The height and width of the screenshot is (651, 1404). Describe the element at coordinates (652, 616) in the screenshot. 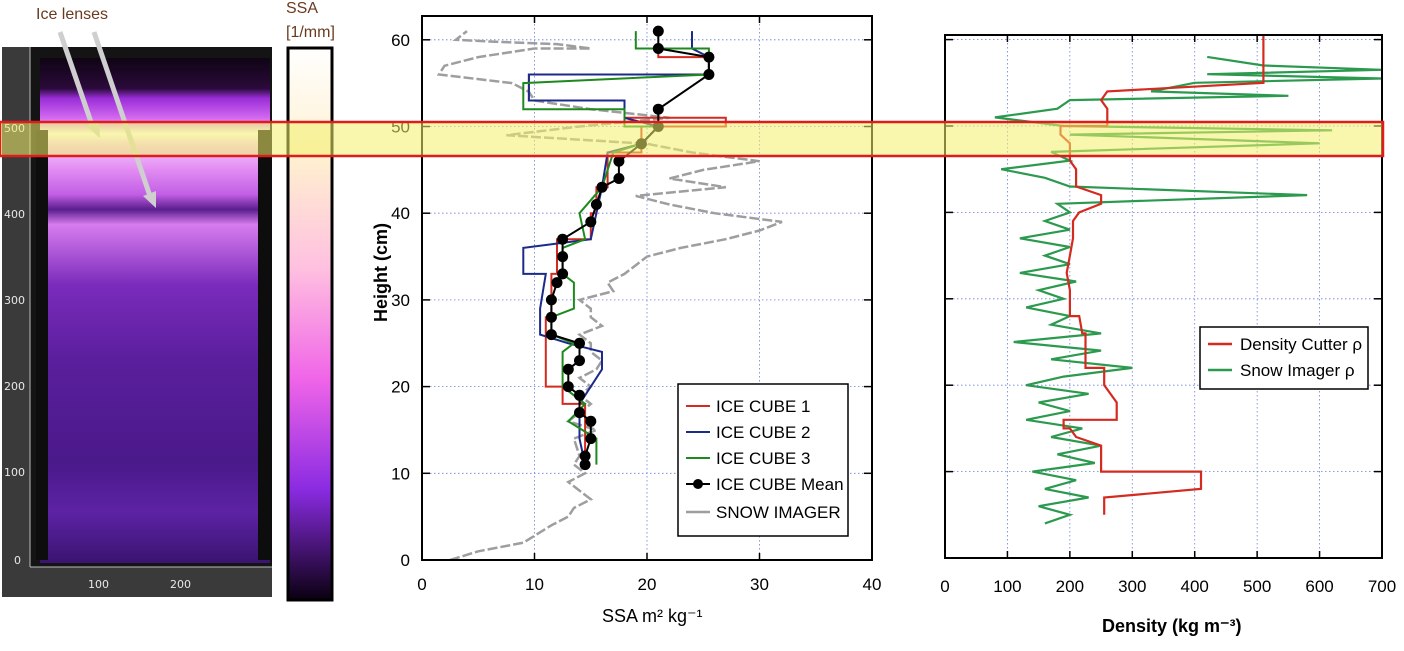

I see `ssa-x-axis-label: SSA m² kg⁻¹` at that location.